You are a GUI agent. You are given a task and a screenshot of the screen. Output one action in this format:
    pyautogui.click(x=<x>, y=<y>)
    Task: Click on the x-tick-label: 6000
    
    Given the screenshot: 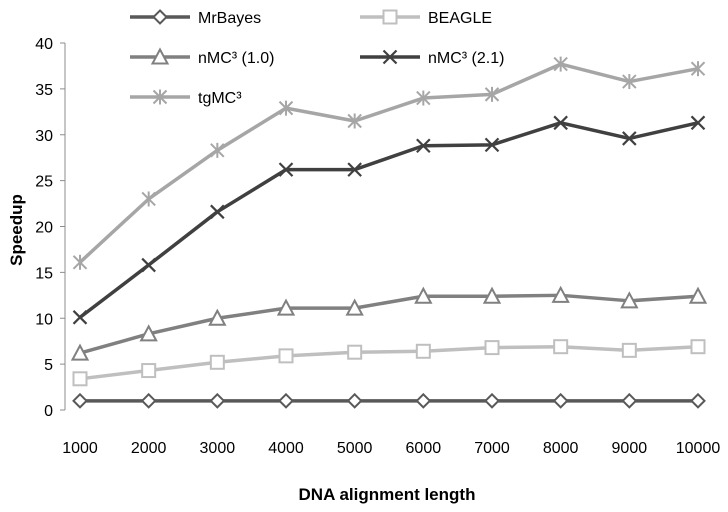 What is the action you would take?
    pyautogui.click(x=424, y=448)
    